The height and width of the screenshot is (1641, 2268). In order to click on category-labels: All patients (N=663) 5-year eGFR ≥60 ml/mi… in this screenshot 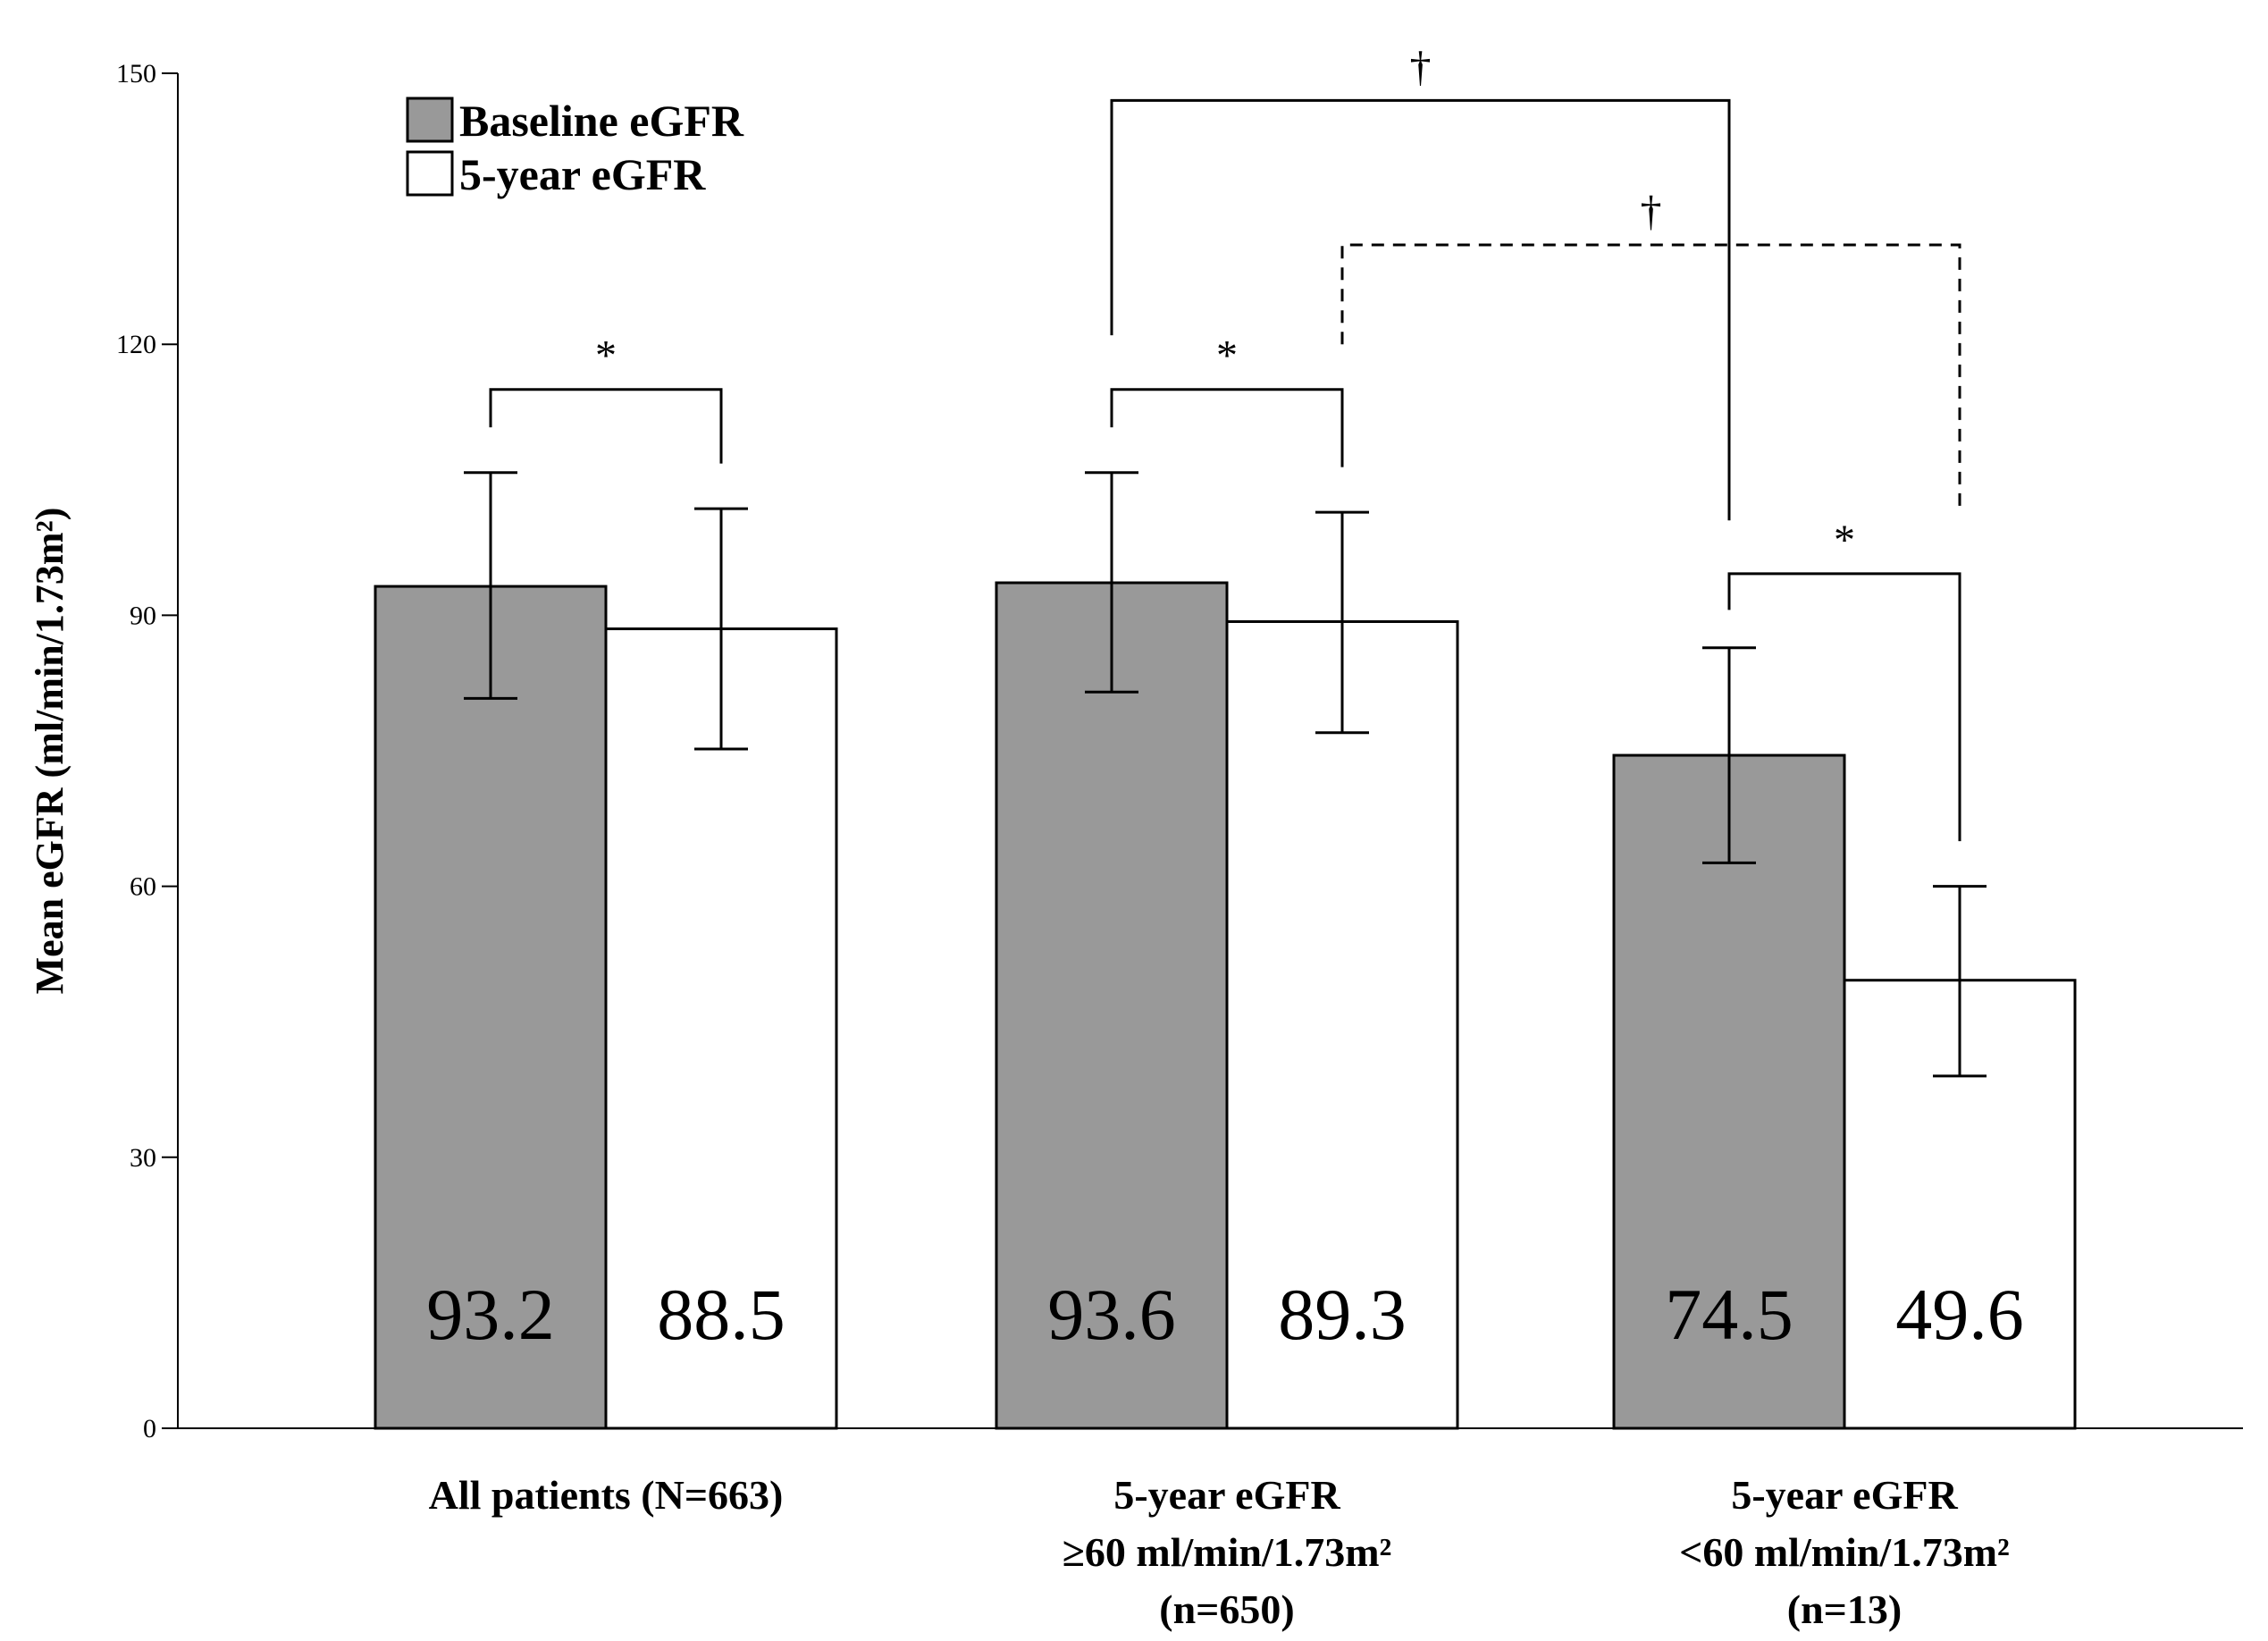, I will do `click(1219, 1552)`.